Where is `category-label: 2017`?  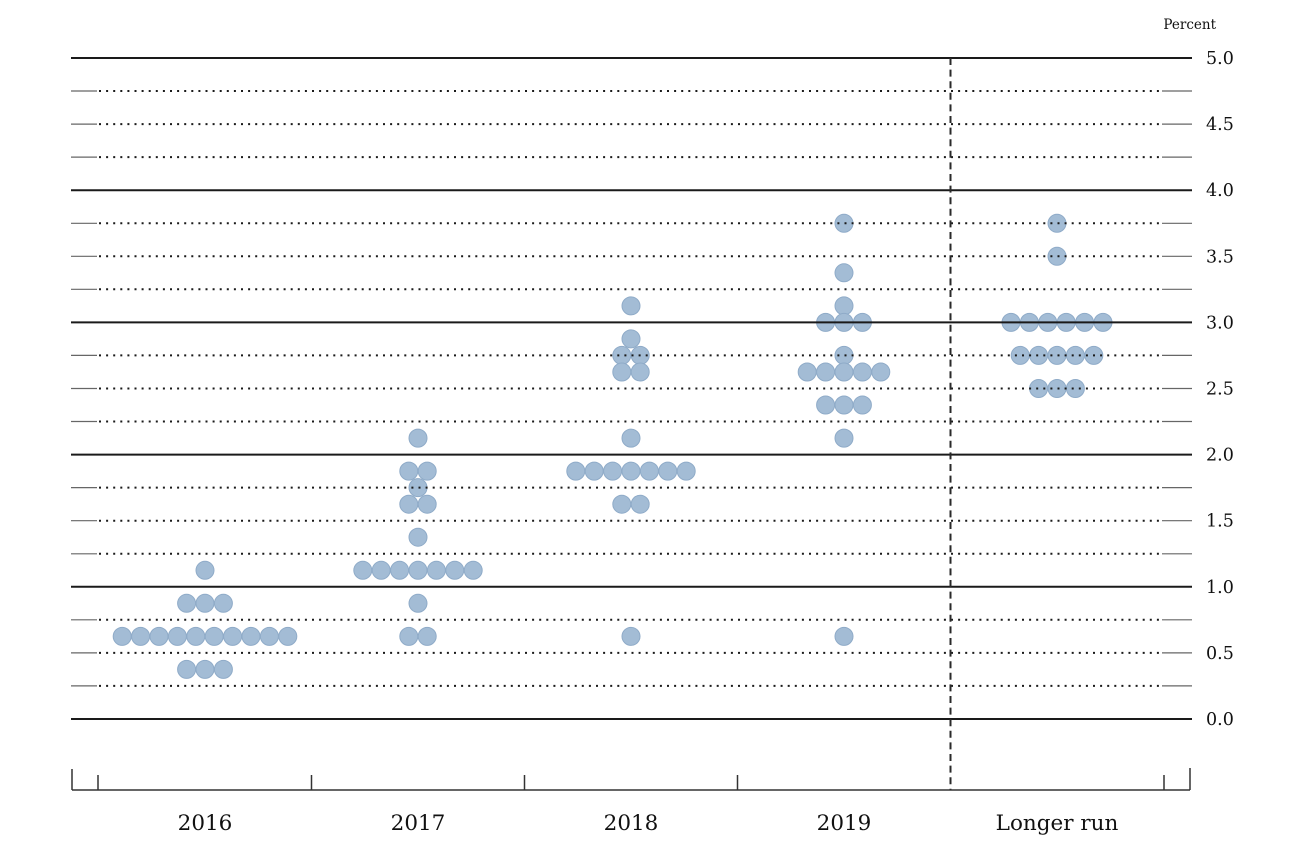
category-label: 2017 is located at coordinates (418, 823).